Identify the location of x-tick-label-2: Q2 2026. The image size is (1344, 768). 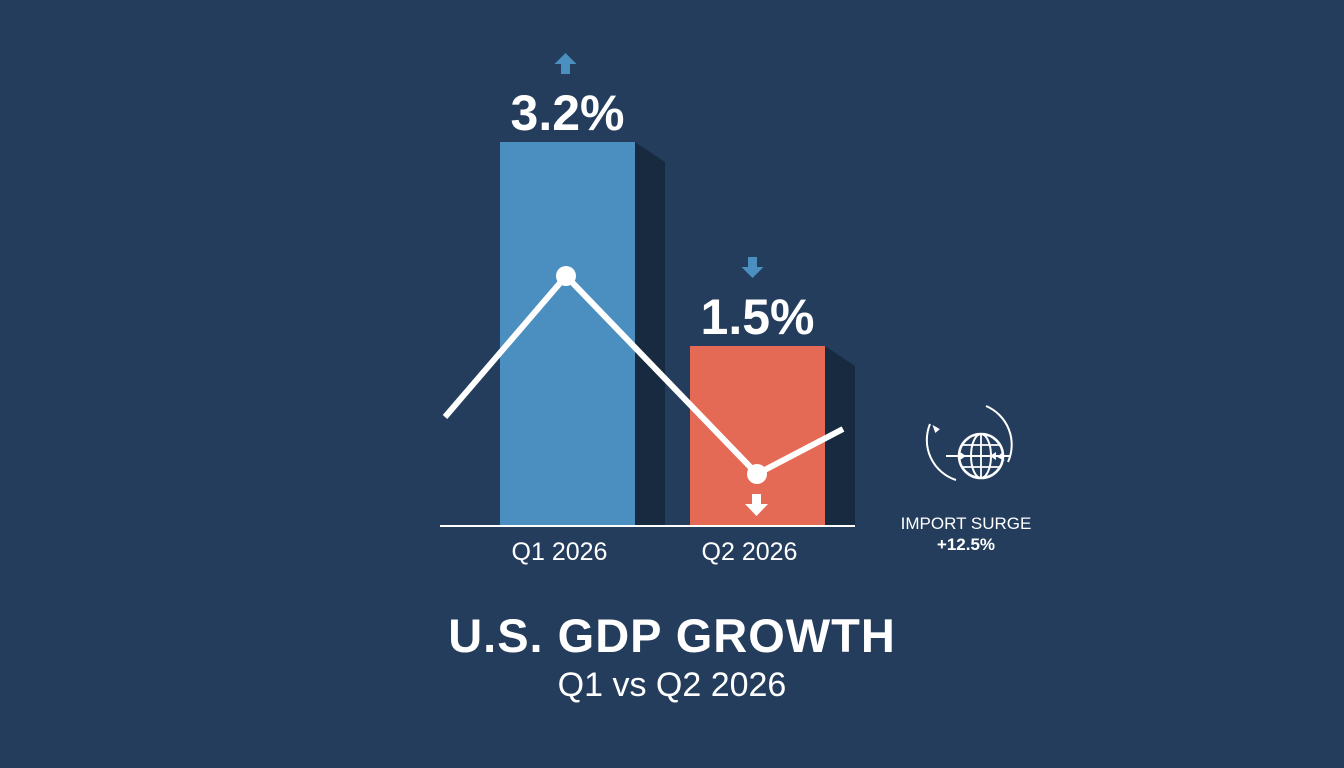
(750, 552).